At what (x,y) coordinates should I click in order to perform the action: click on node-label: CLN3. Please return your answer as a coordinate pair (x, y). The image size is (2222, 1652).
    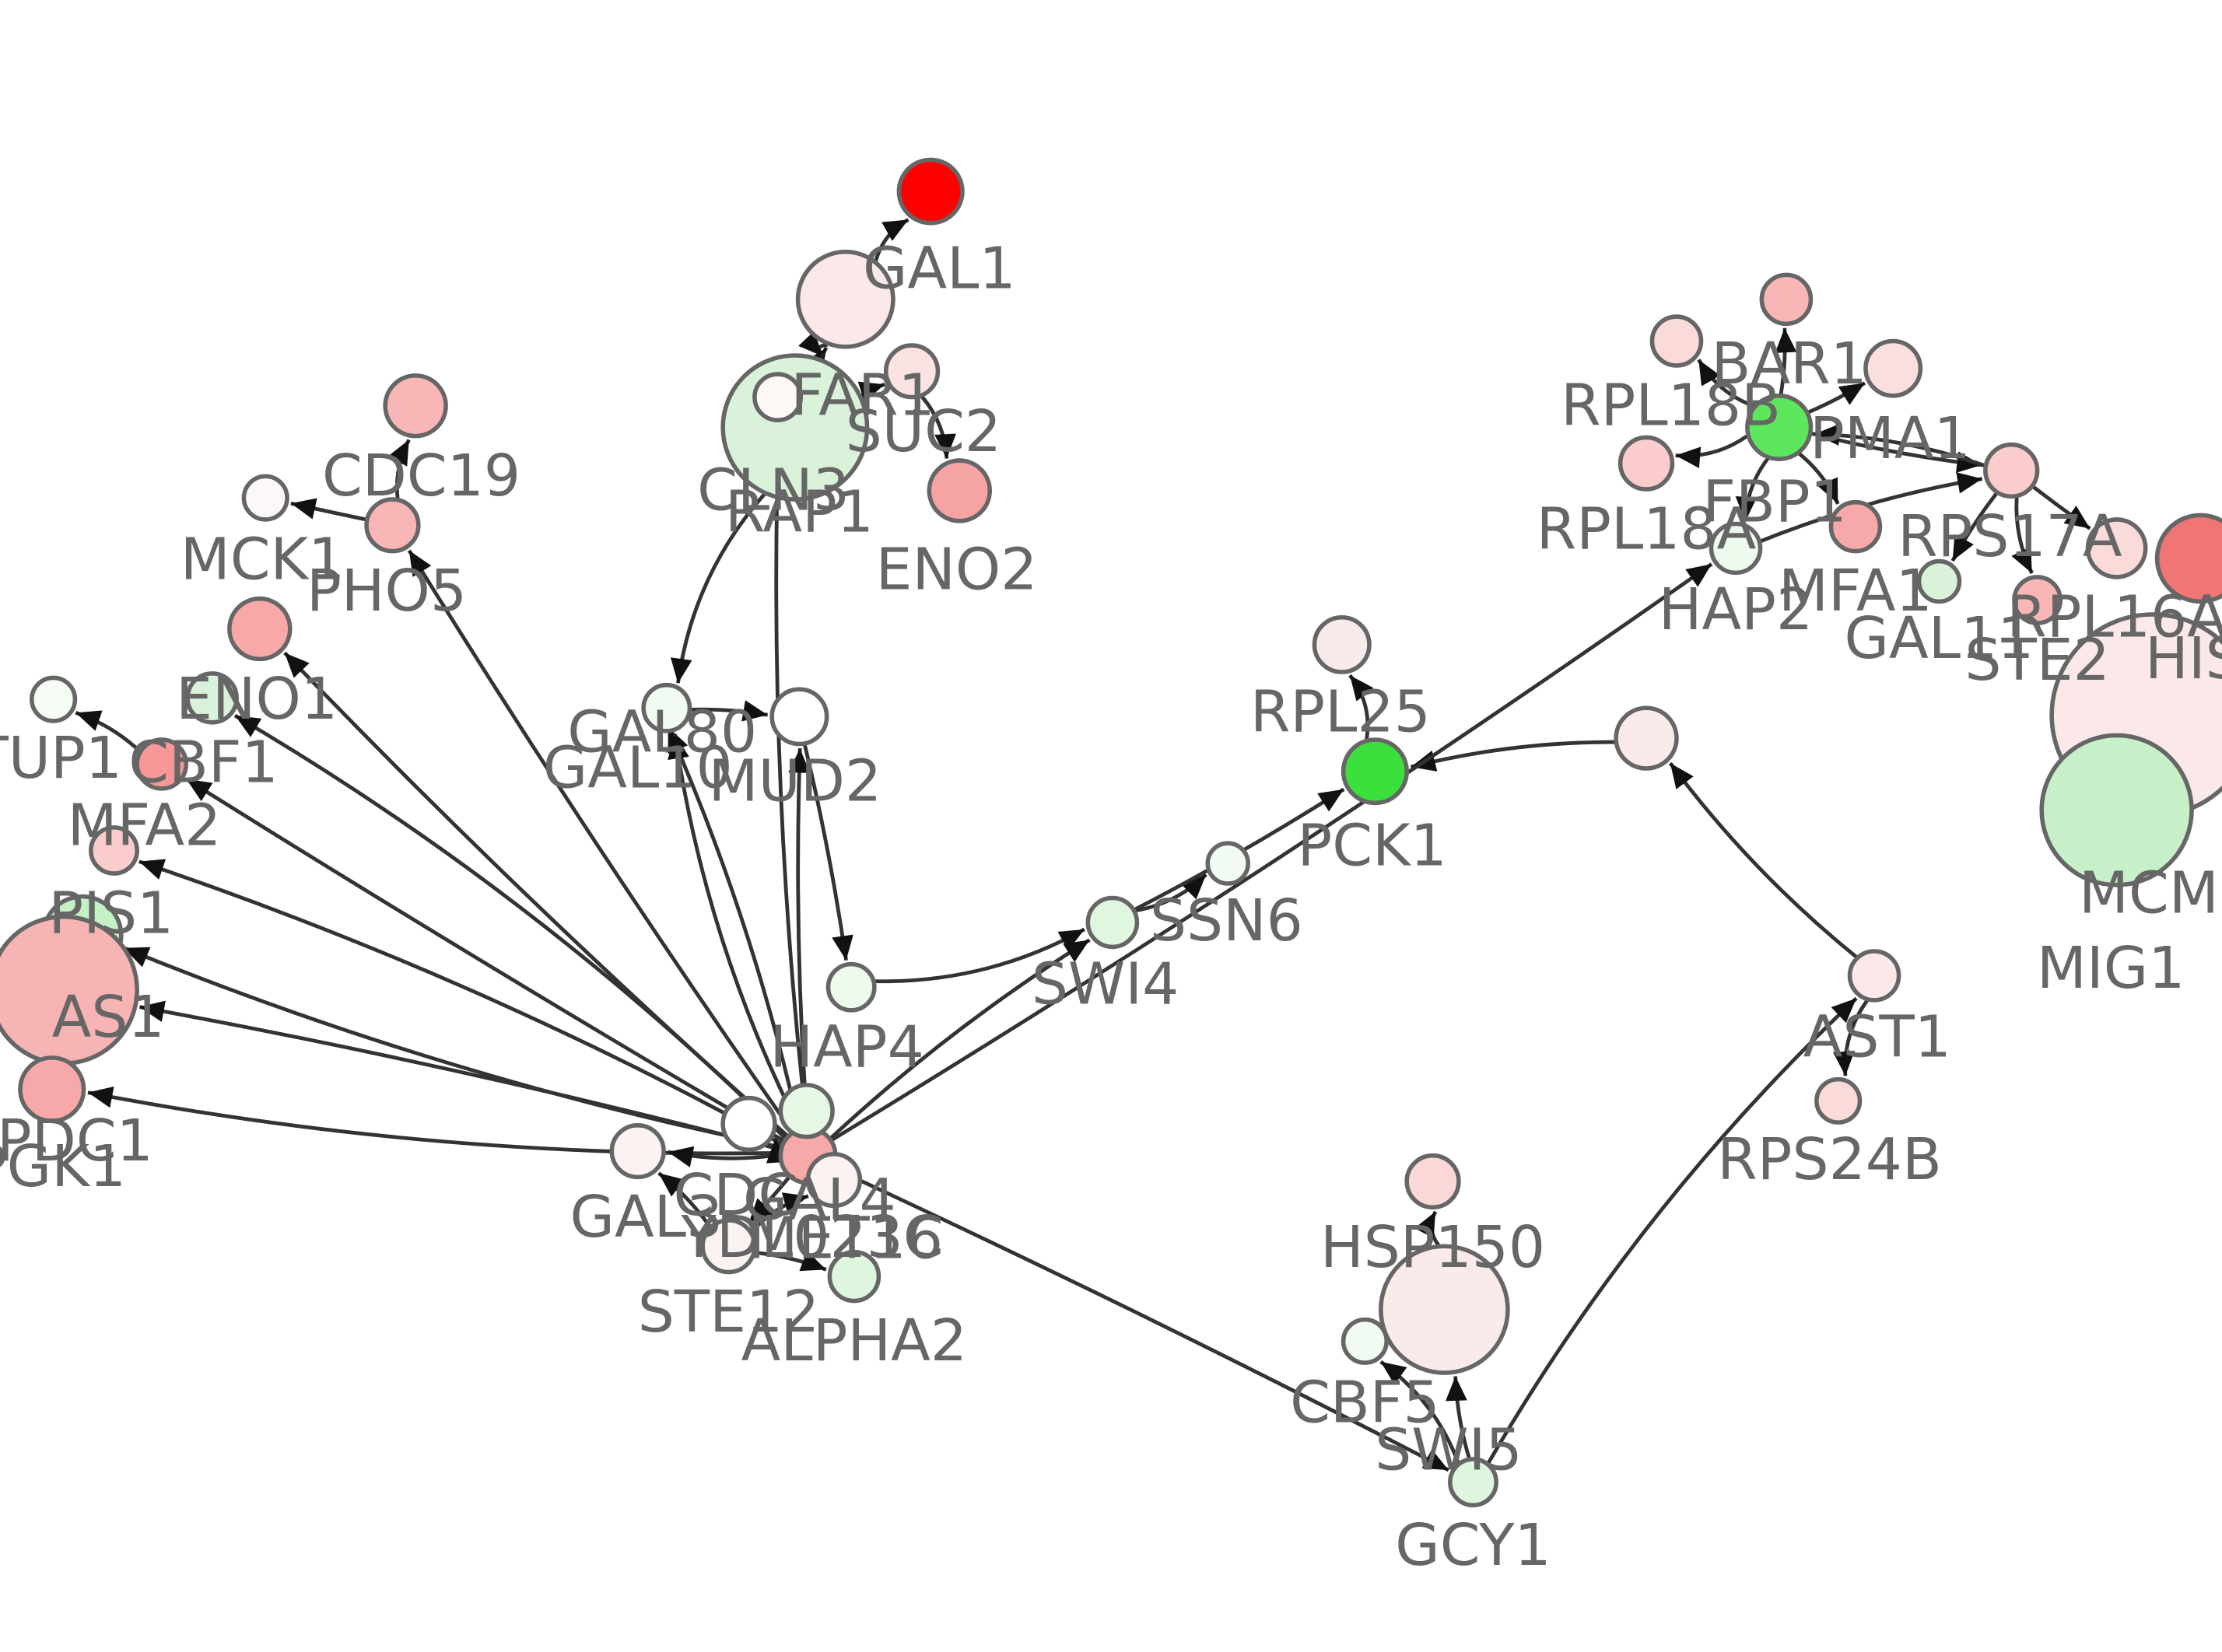
    Looking at the image, I should click on (773, 491).